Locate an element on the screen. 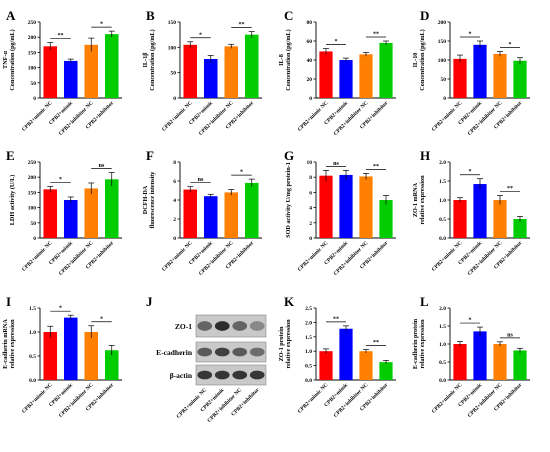 Image resolution: width=550 pixels, height=452 pixels. y-axis-label: DCFH-DA is located at coordinates (145, 199).